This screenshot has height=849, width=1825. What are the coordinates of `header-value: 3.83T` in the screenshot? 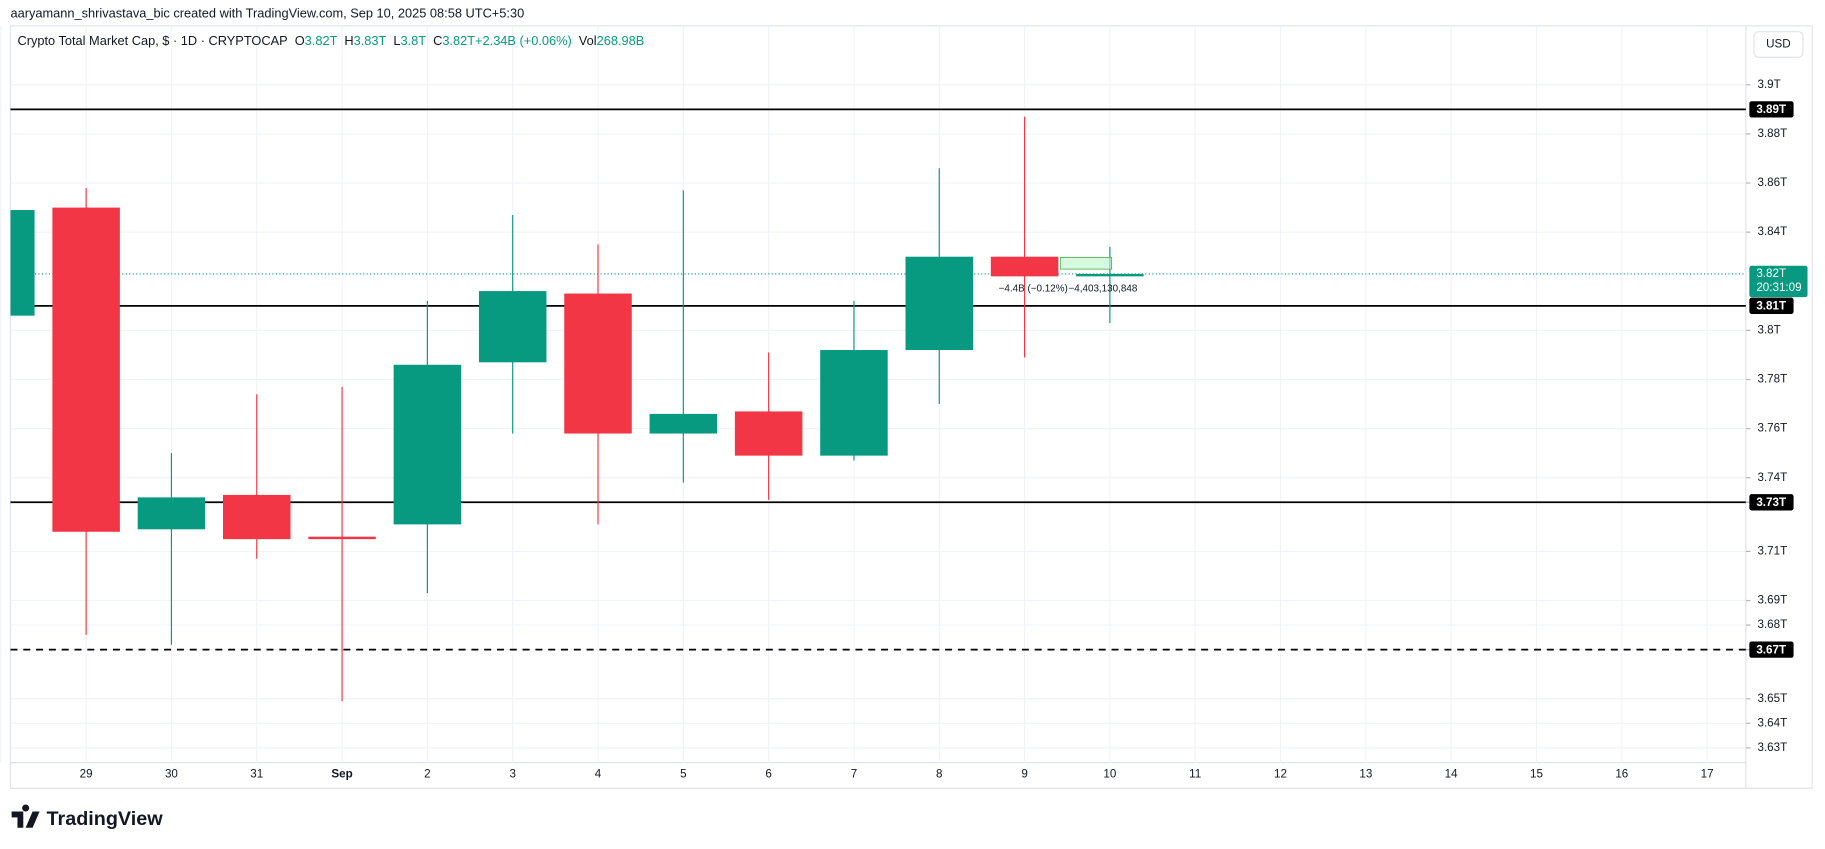 It's located at (370, 41).